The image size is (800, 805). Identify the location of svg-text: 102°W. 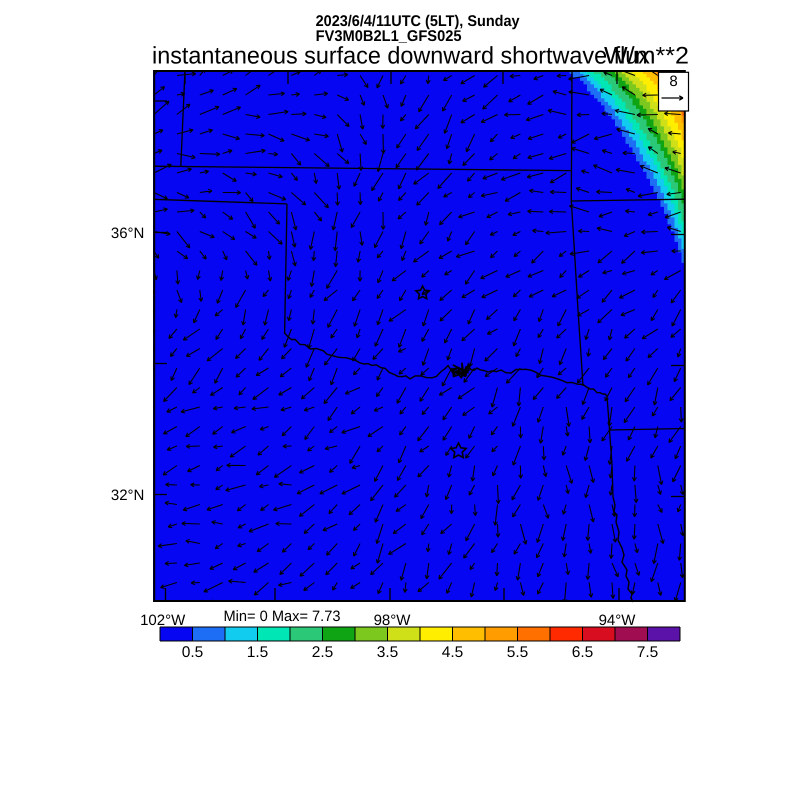
(163, 620).